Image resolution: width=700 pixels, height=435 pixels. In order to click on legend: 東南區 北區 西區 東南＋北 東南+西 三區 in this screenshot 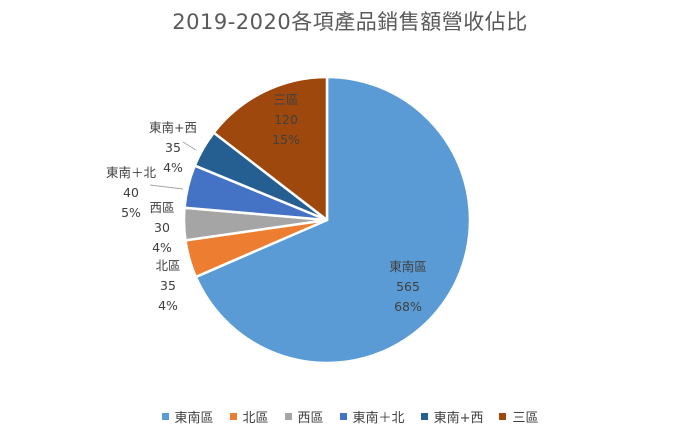, I will do `click(350, 416)`.